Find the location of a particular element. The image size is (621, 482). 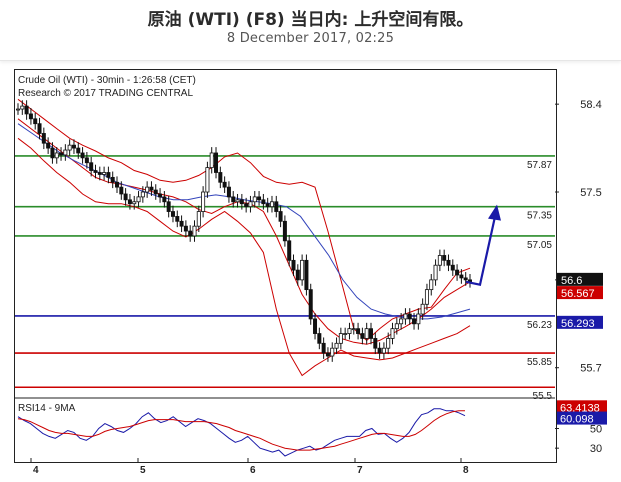

price-tag is located at coordinates (580, 279).